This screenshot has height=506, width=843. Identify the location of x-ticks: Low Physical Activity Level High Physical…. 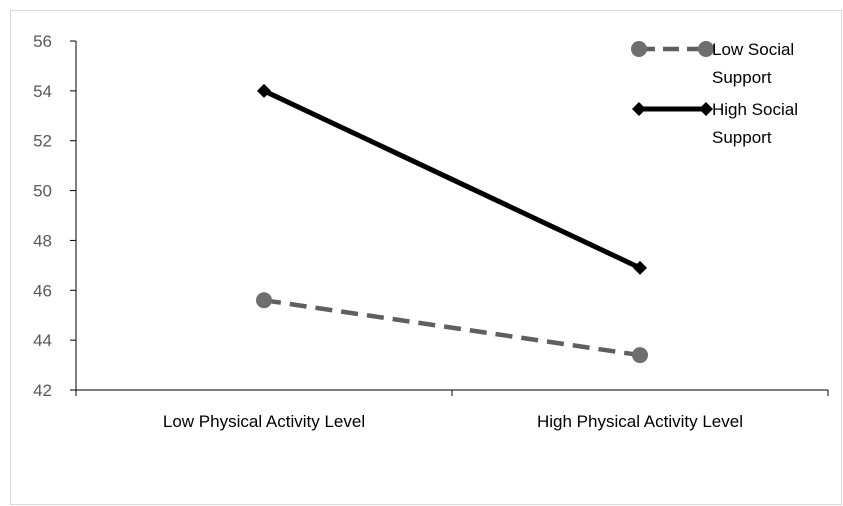
(452, 410).